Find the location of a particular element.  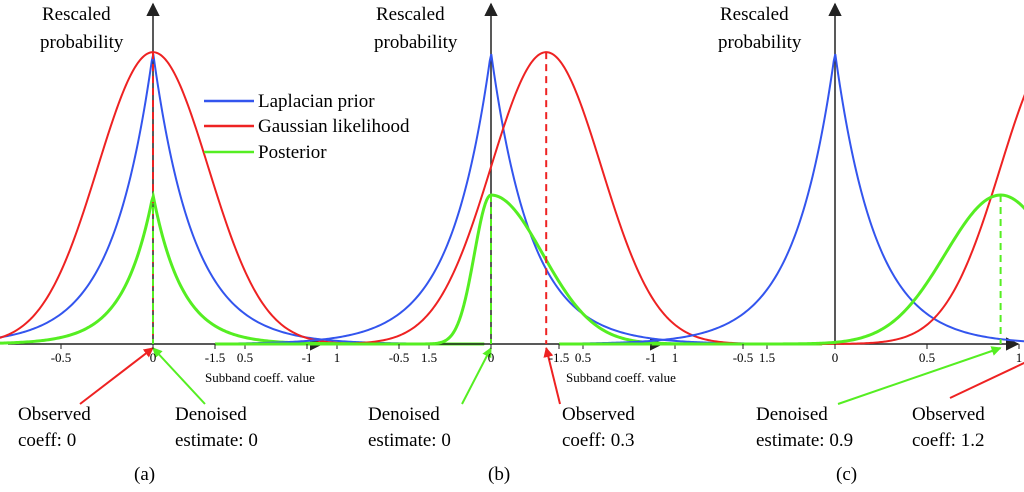

x-ticks-b: -1.5 -1 -0.5 0 0.5 1 1.5 is located at coordinates (490, 354).